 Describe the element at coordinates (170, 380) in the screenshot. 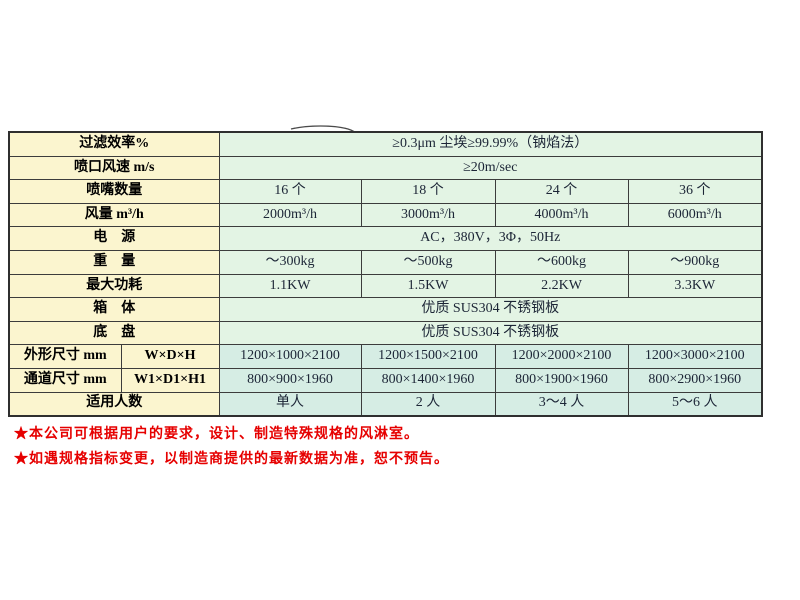

I see `row-sublabel: W1×D1×H1` at that location.